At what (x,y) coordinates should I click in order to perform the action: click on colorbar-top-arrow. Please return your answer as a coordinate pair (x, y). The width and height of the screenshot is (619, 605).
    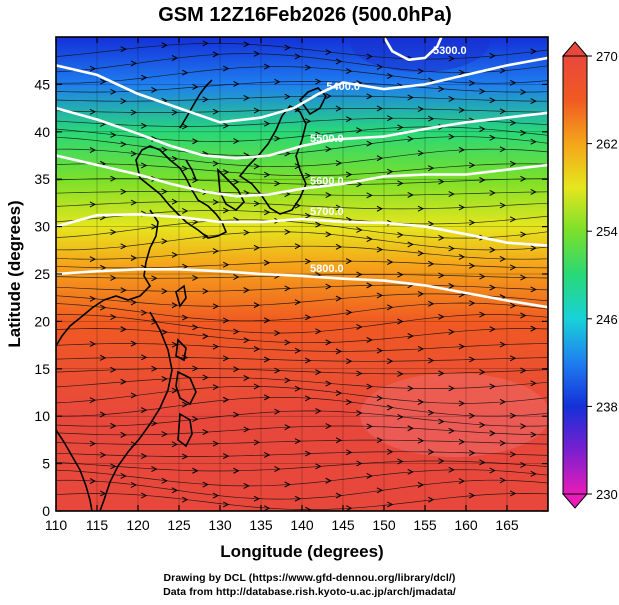
    Looking at the image, I should click on (575, 49).